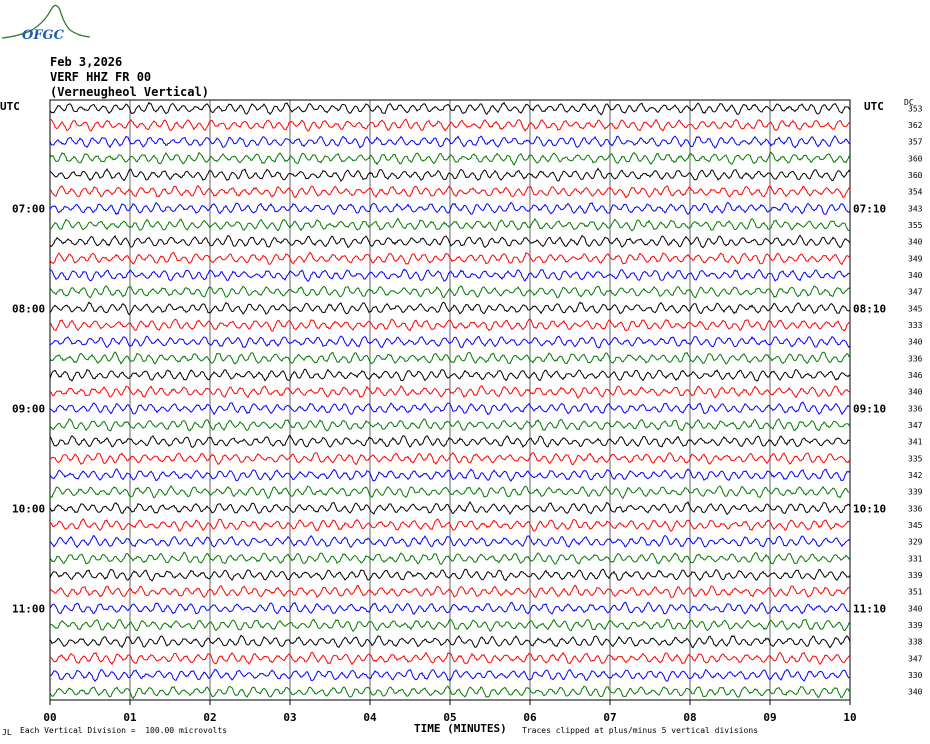  What do you see at coordinates (609, 717) in the screenshot?
I see `x-tick-label: 07` at bounding box center [609, 717].